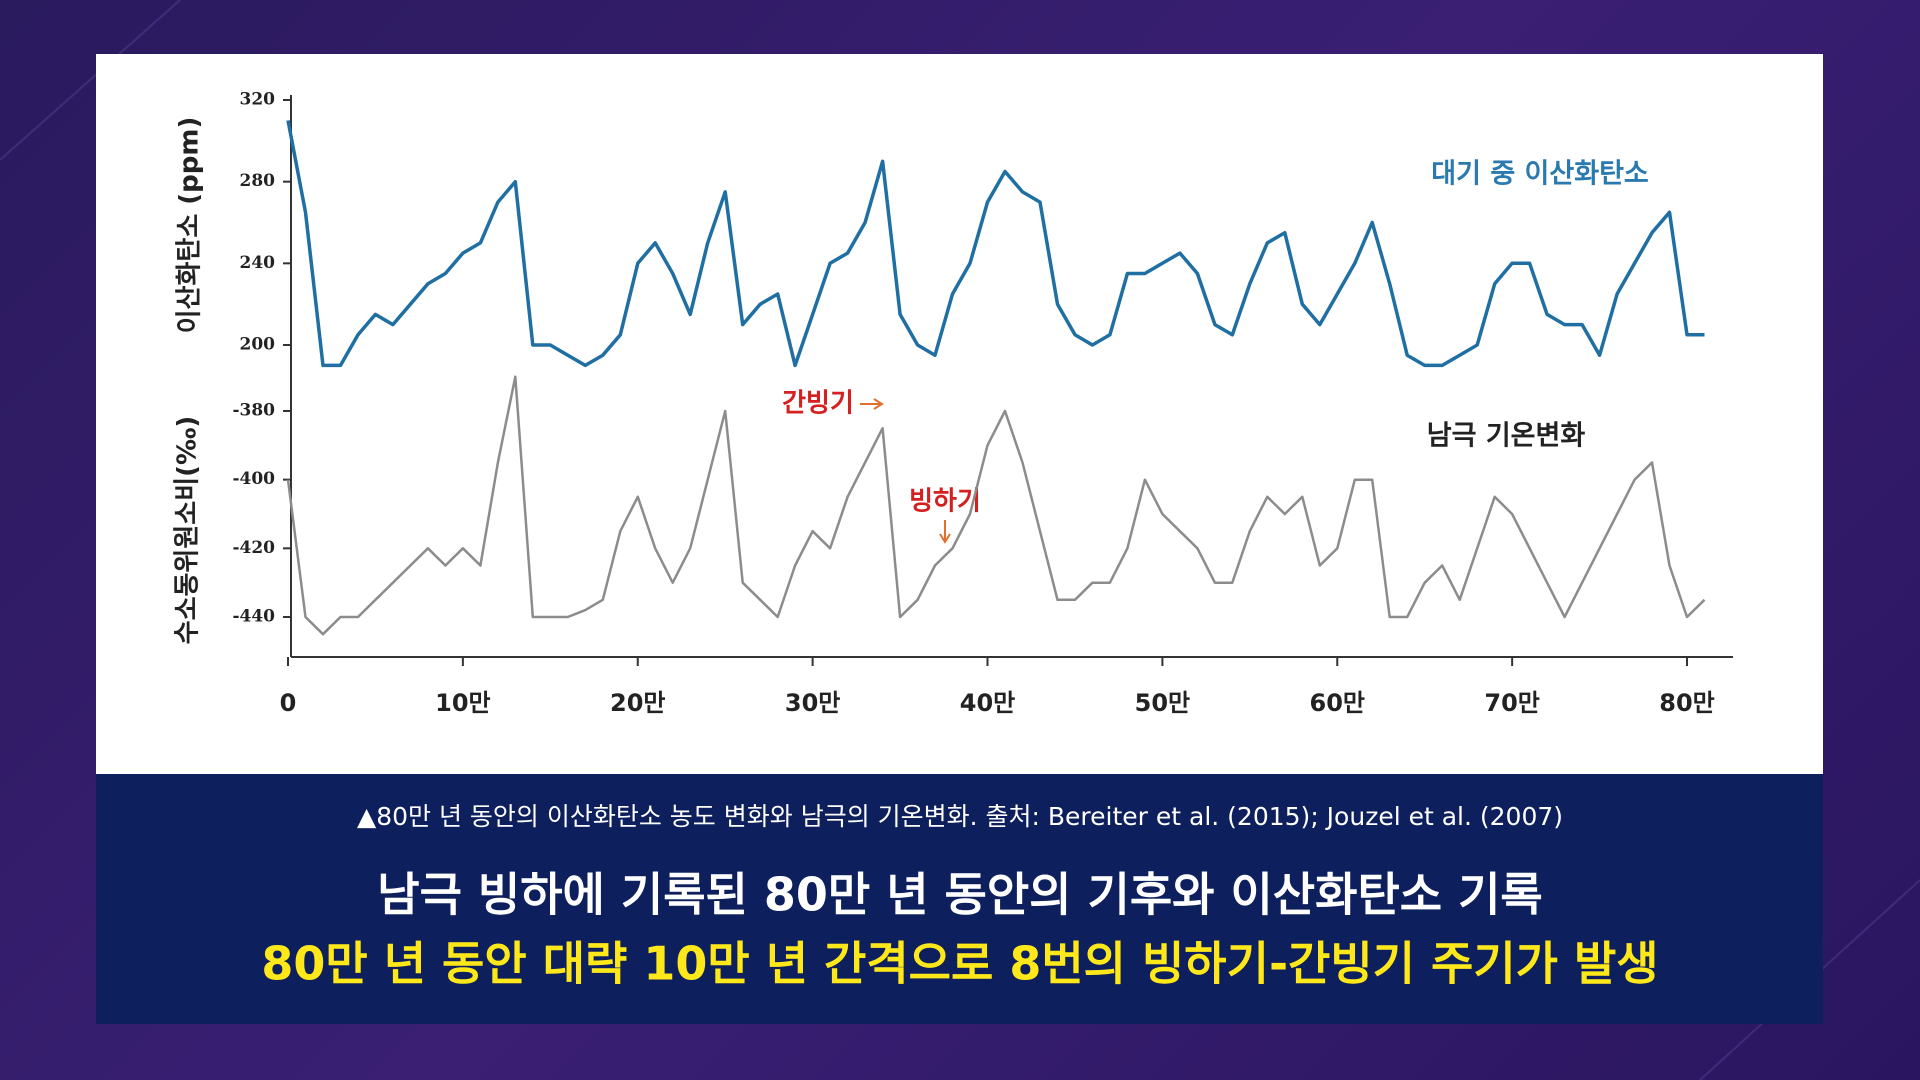 This screenshot has width=1920, height=1080. Describe the element at coordinates (812, 703) in the screenshot. I see `x-tick-label: 30만` at that location.